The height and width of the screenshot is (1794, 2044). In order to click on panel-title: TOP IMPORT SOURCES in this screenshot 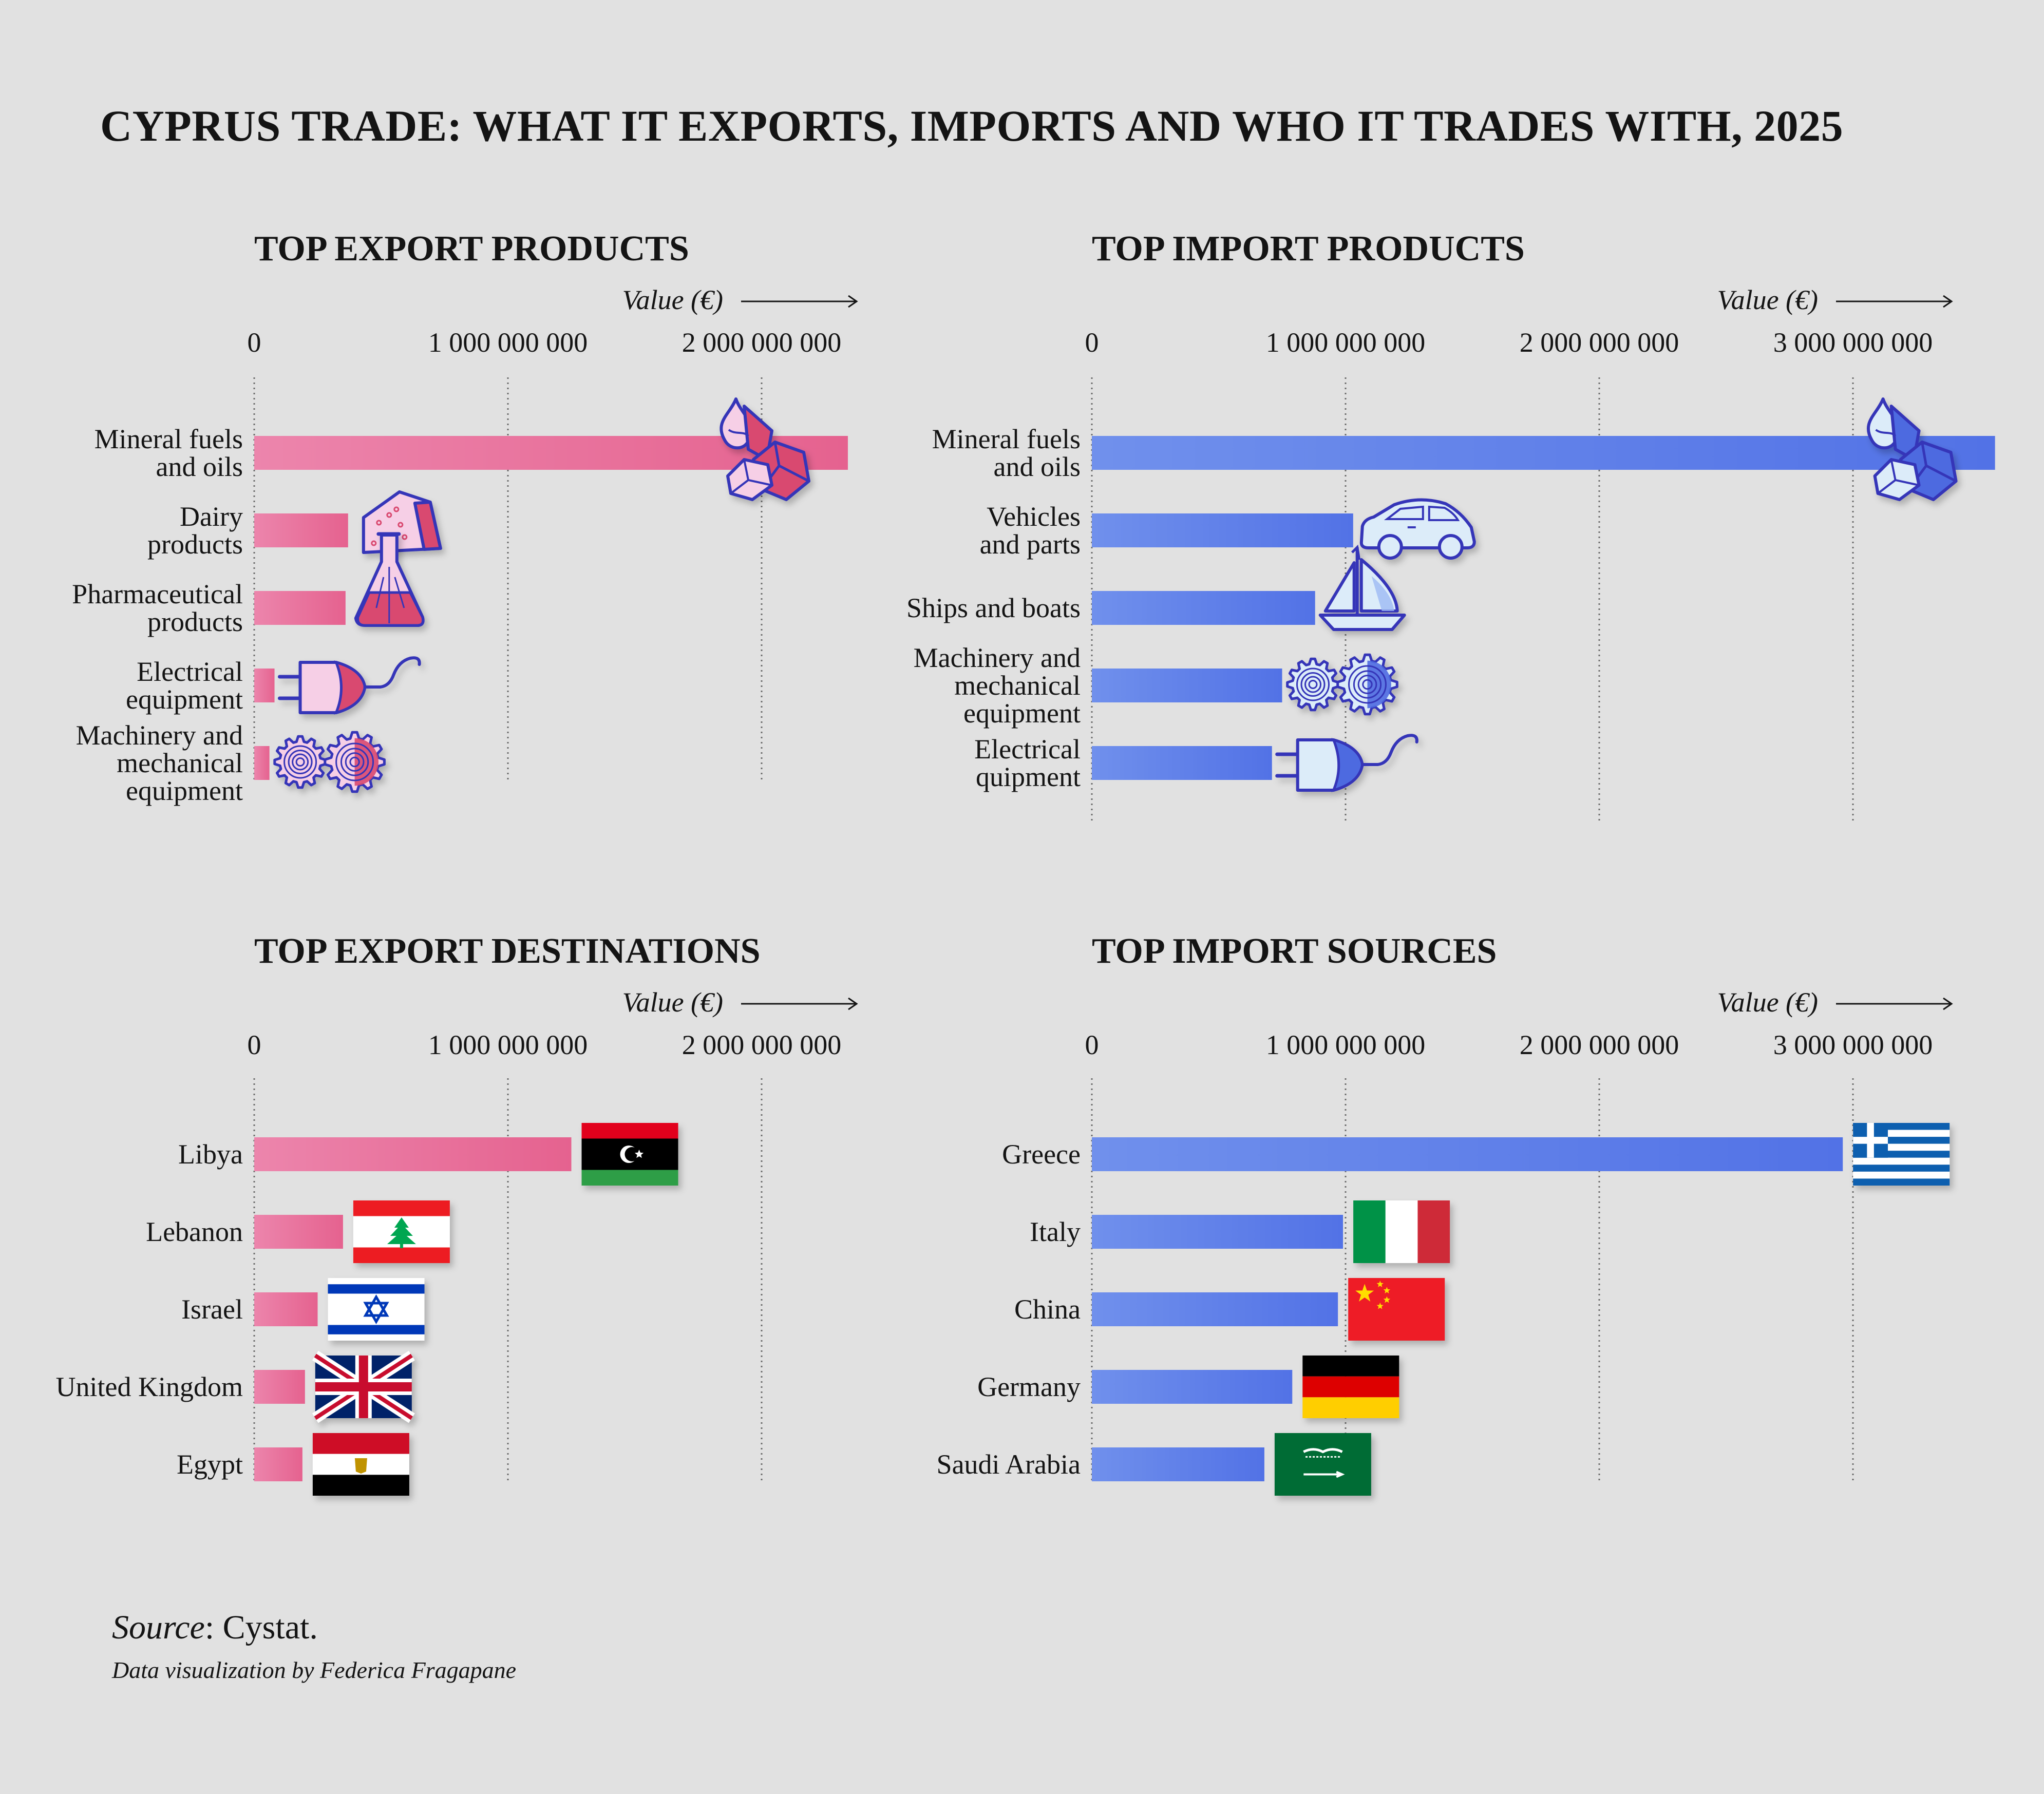, I will do `click(1294, 951)`.